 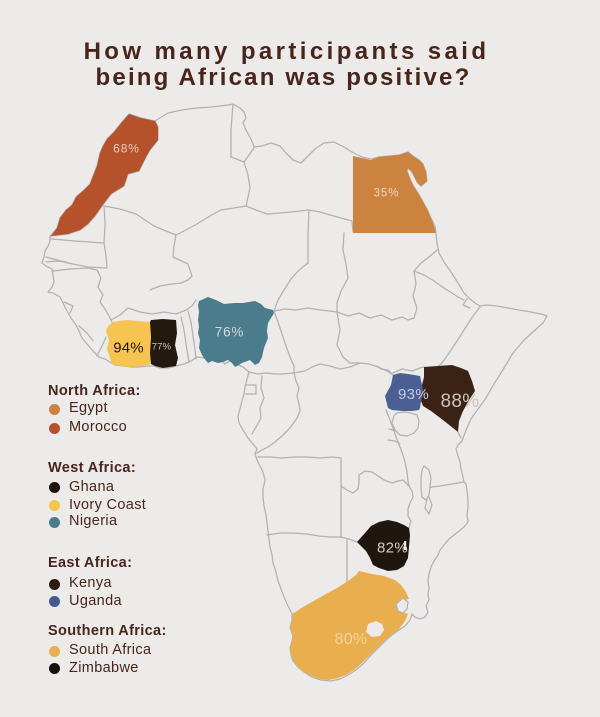 I want to click on svg-text: 68%, so click(x=126, y=148).